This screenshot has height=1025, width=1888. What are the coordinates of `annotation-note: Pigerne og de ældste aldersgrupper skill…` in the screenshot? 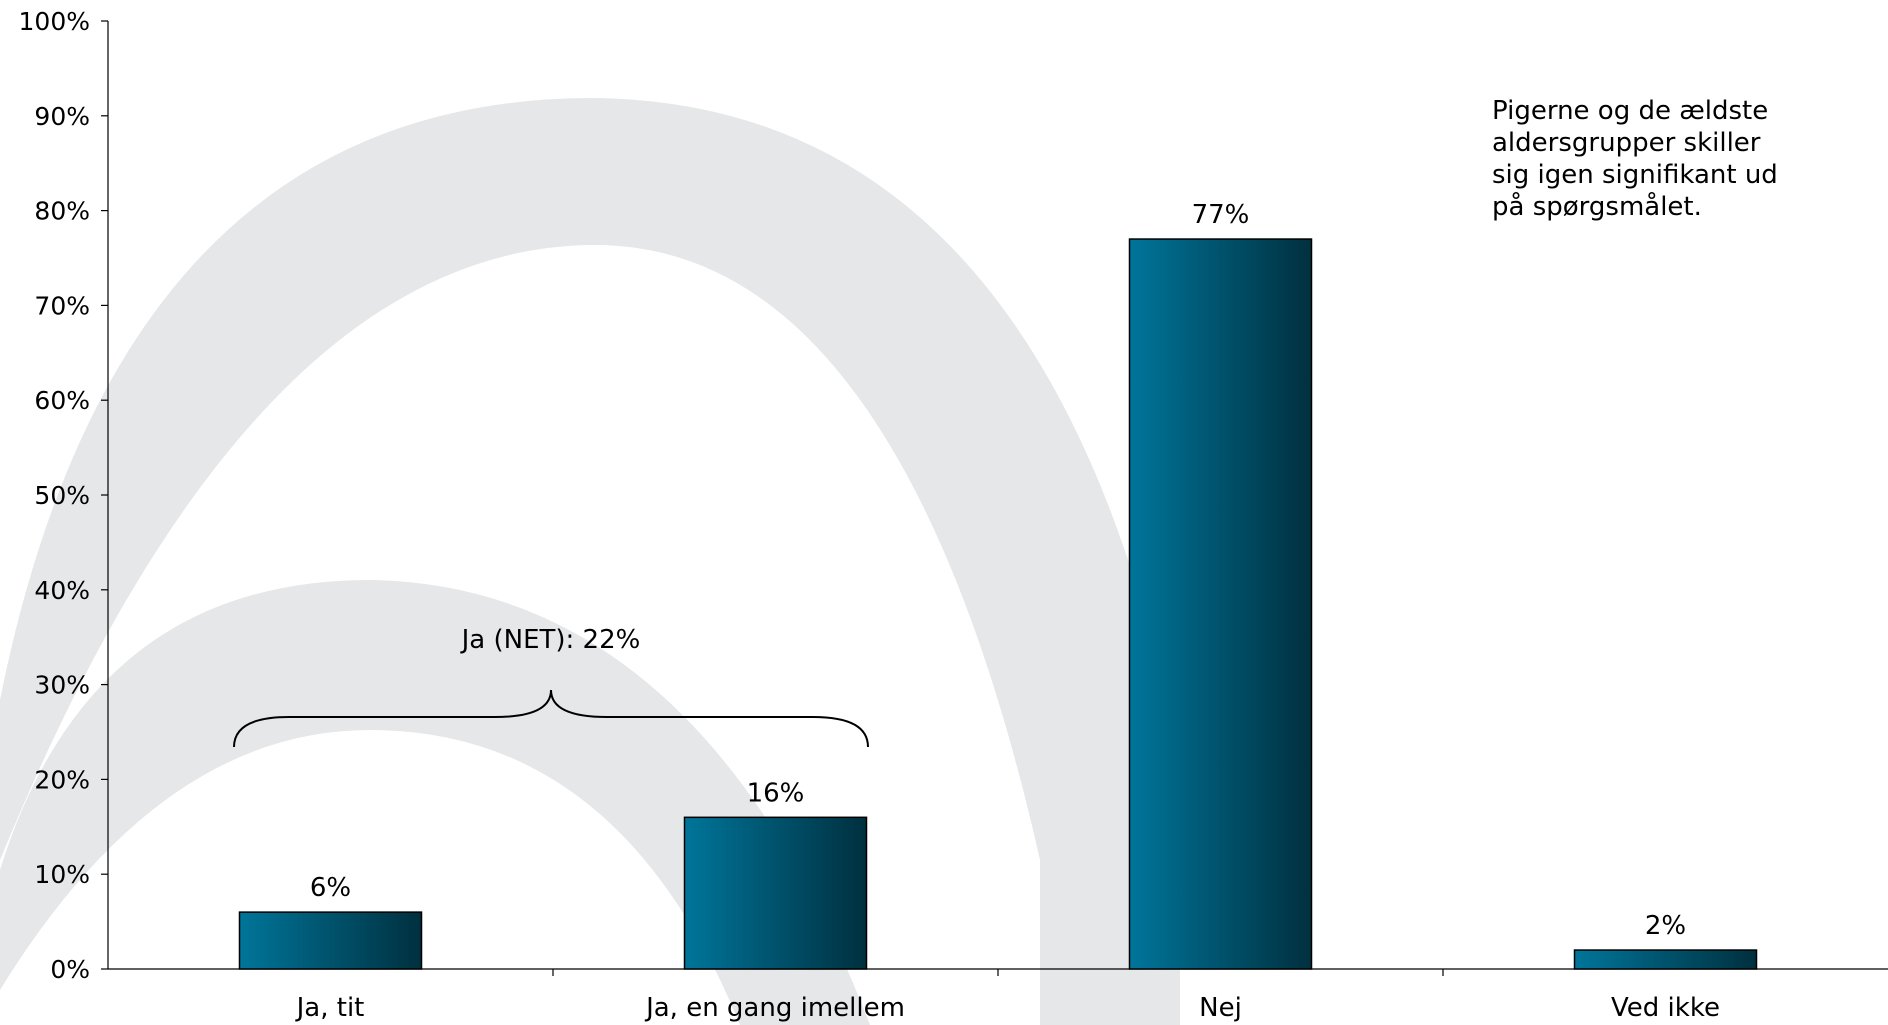 It's located at (1635, 159).